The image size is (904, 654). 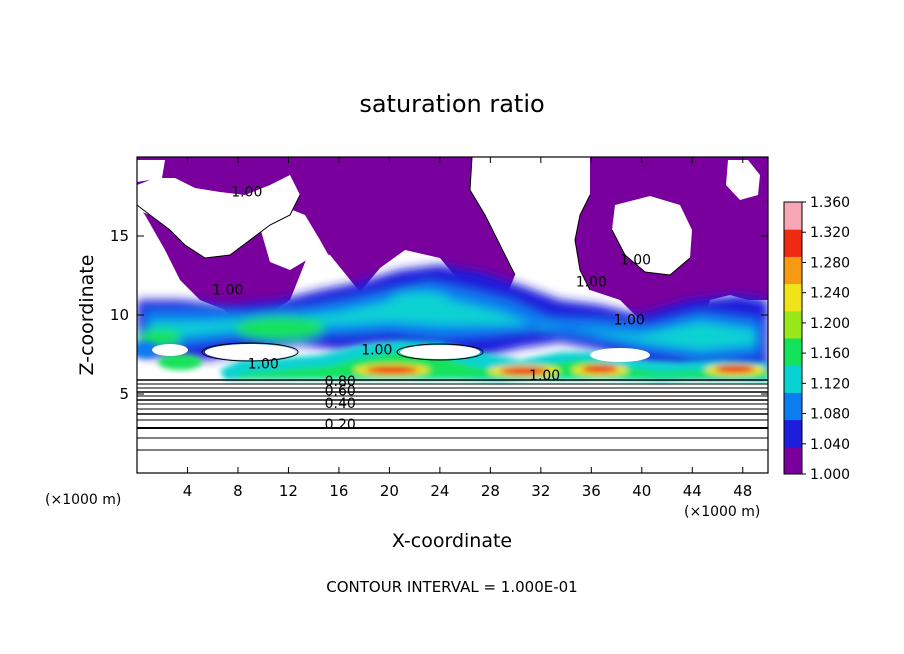 I want to click on colorbar-tick-label: 1.240, so click(x=830, y=294).